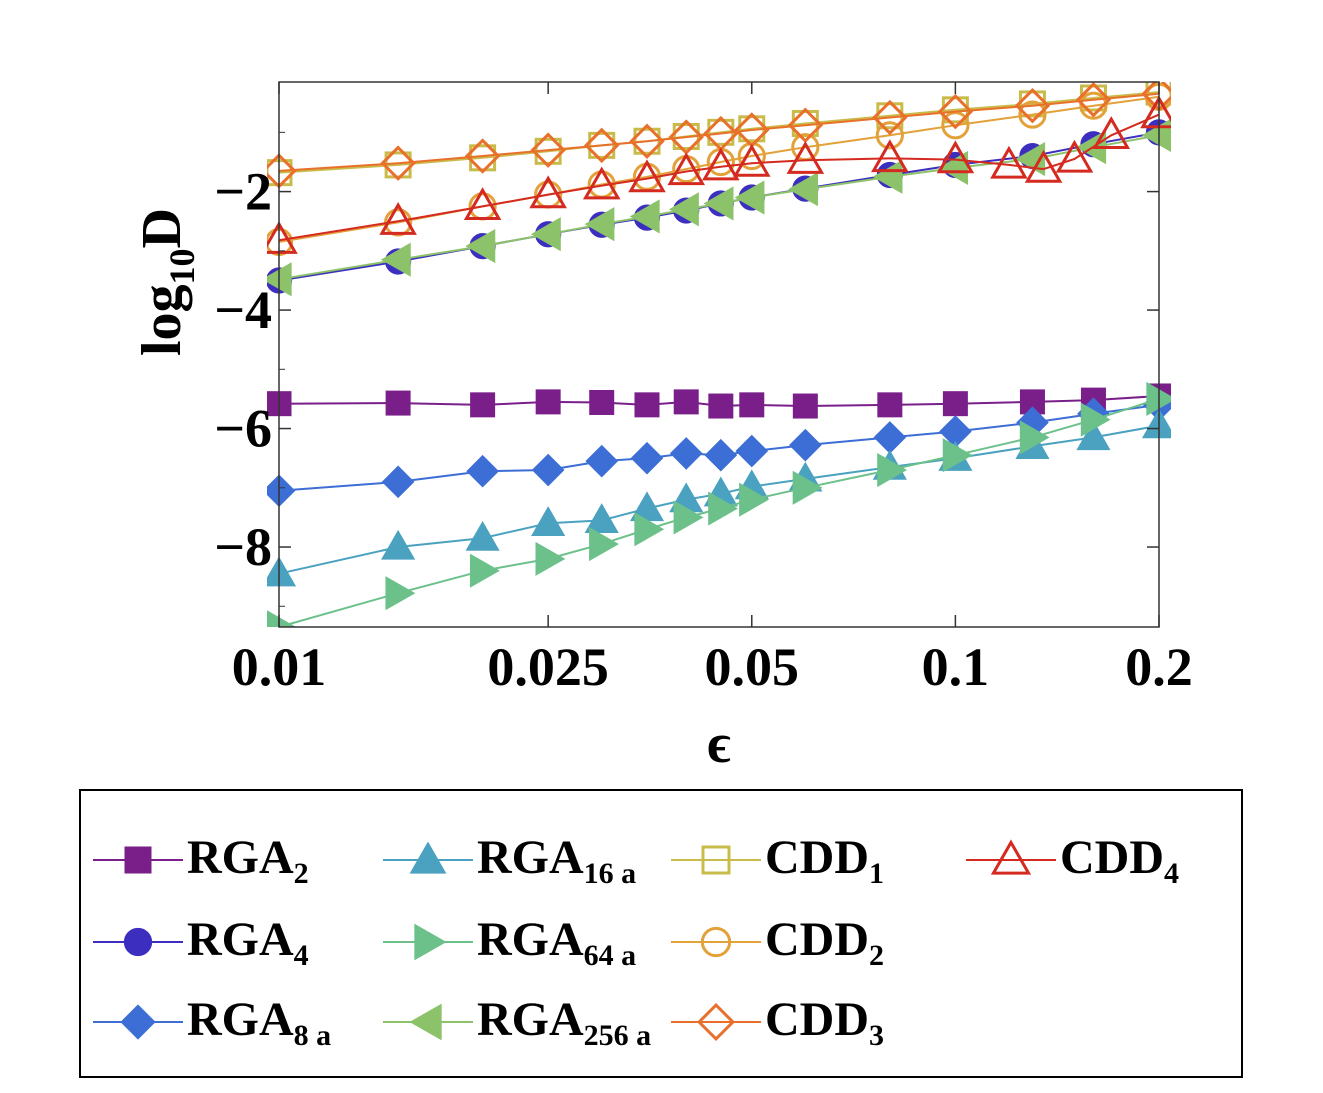 Image resolution: width=1323 pixels, height=1093 pixels. Describe the element at coordinates (243, 429) in the screenshot. I see `y-tick-label: −6` at that location.